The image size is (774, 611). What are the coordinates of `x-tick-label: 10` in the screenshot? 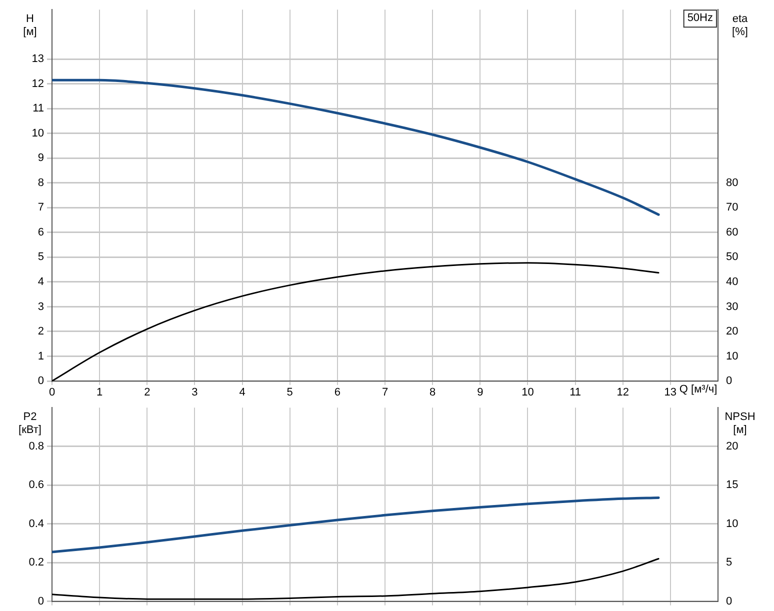 It's located at (528, 392).